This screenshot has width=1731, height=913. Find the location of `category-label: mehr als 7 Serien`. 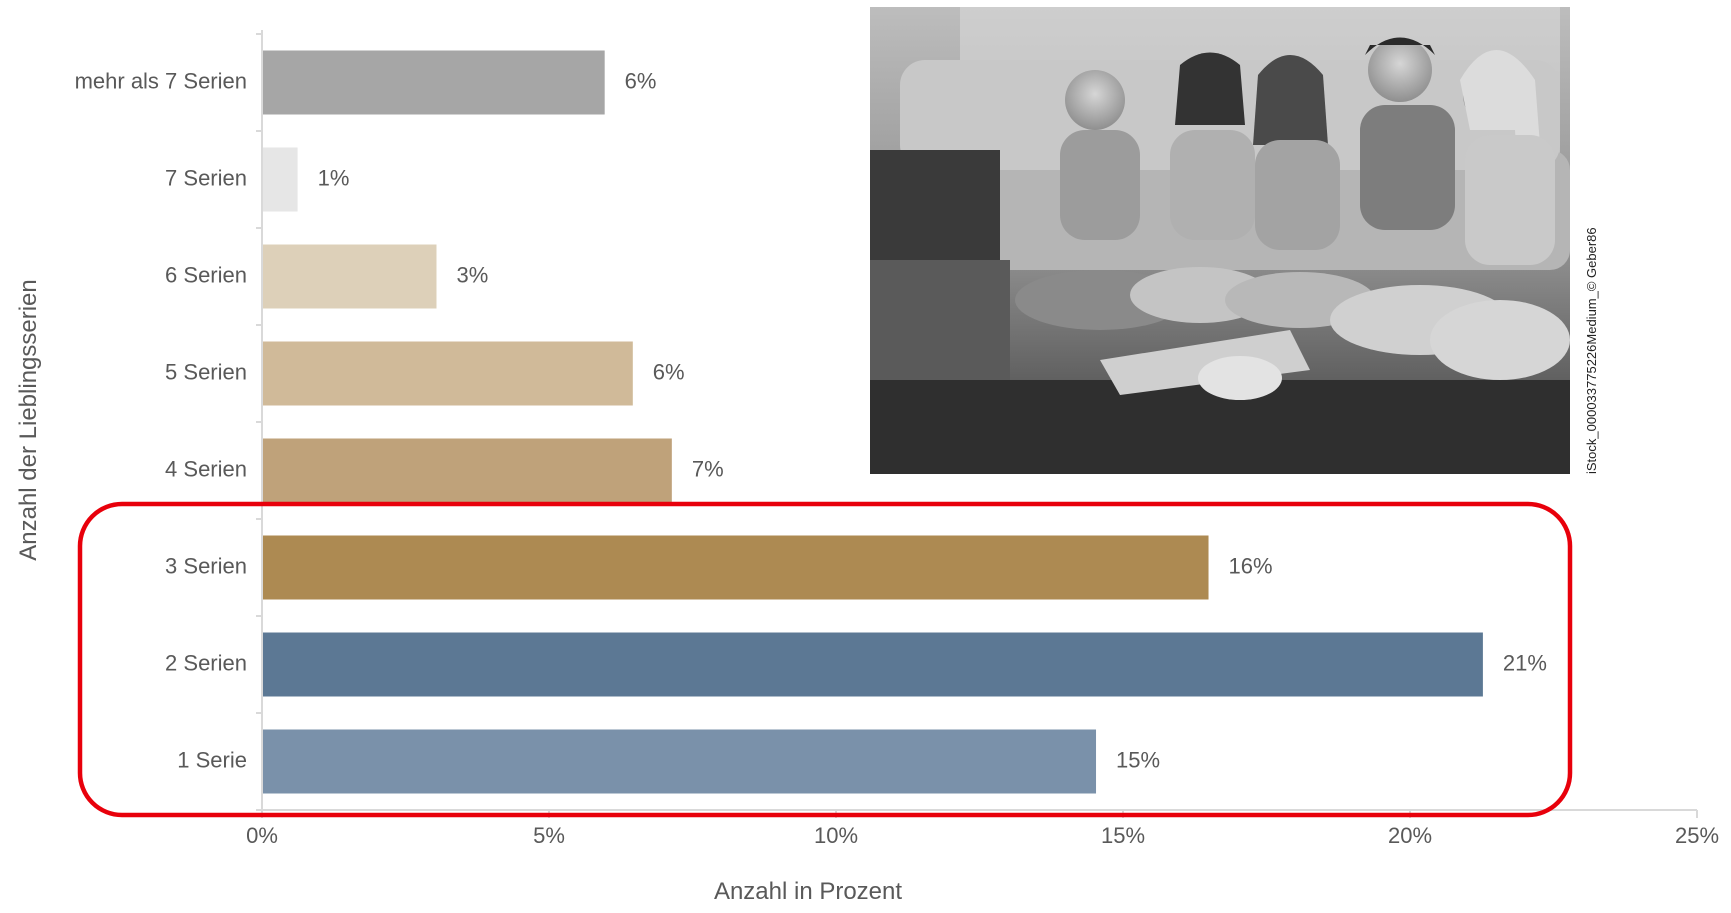

category-label: mehr als 7 Serien is located at coordinates (161, 80).